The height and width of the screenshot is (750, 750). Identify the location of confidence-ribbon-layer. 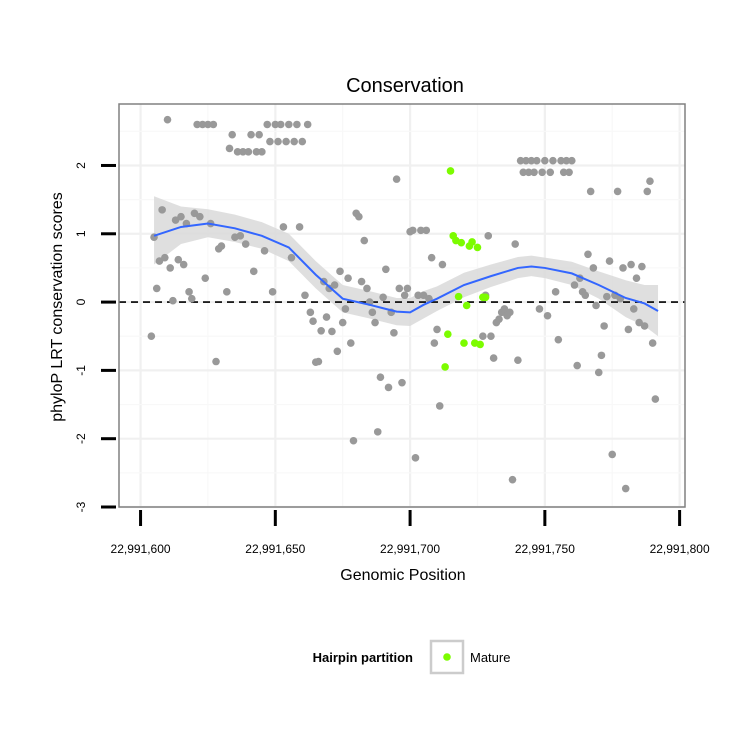
(406, 266).